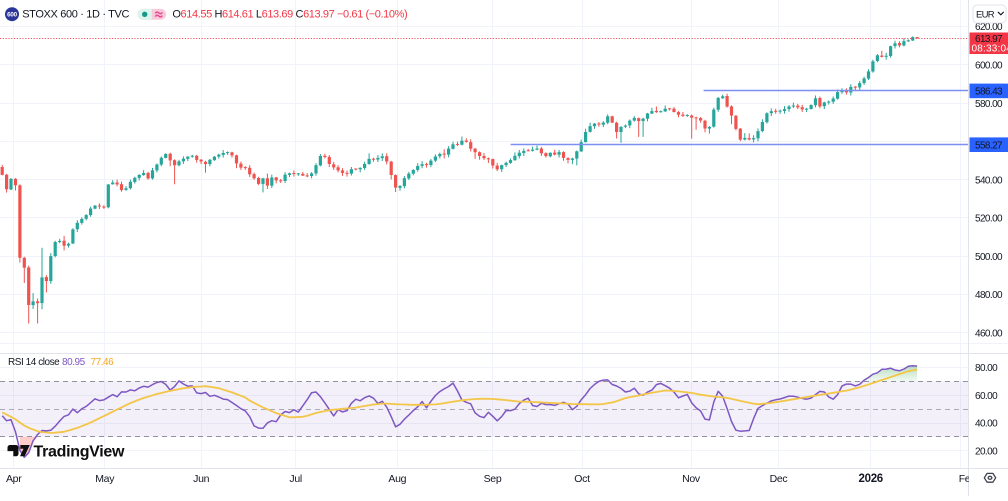 The width and height of the screenshot is (1008, 501). Describe the element at coordinates (582, 479) in the screenshot. I see `svg-text: Oct` at that location.